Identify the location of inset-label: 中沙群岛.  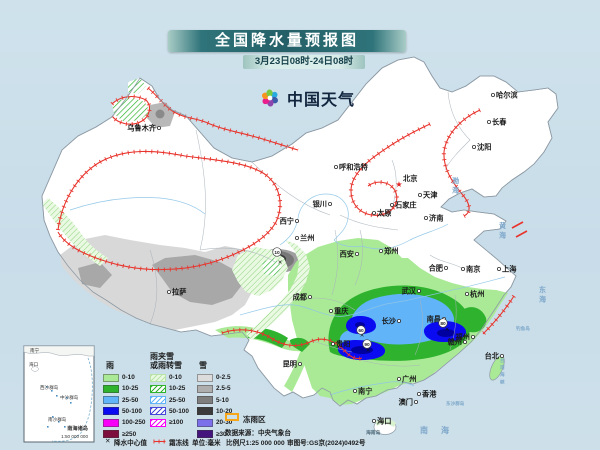
(69, 397).